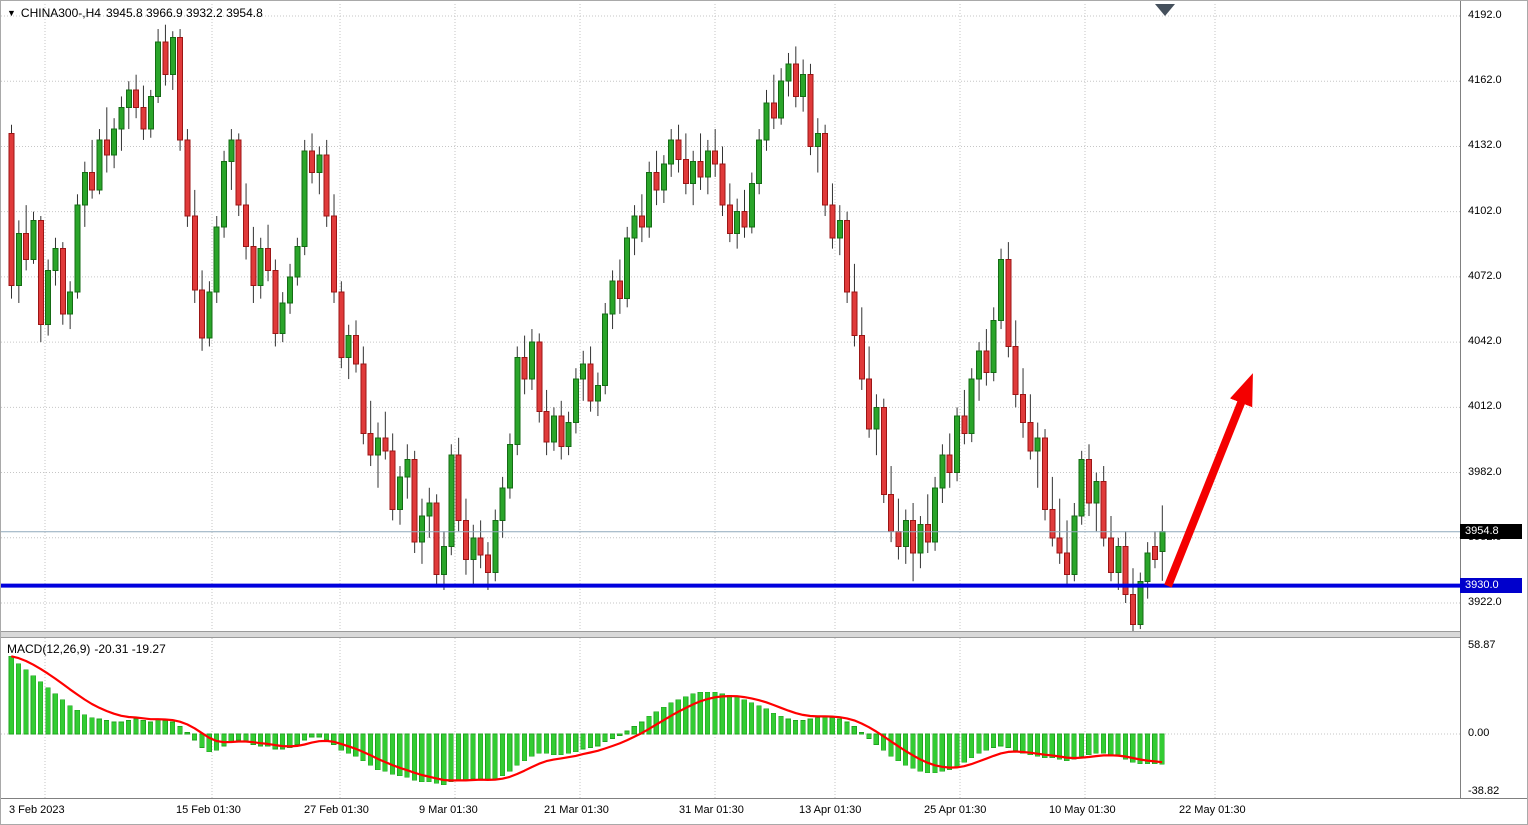 This screenshot has width=1528, height=825. What do you see at coordinates (764, 634) in the screenshot?
I see `panel-separator` at bounding box center [764, 634].